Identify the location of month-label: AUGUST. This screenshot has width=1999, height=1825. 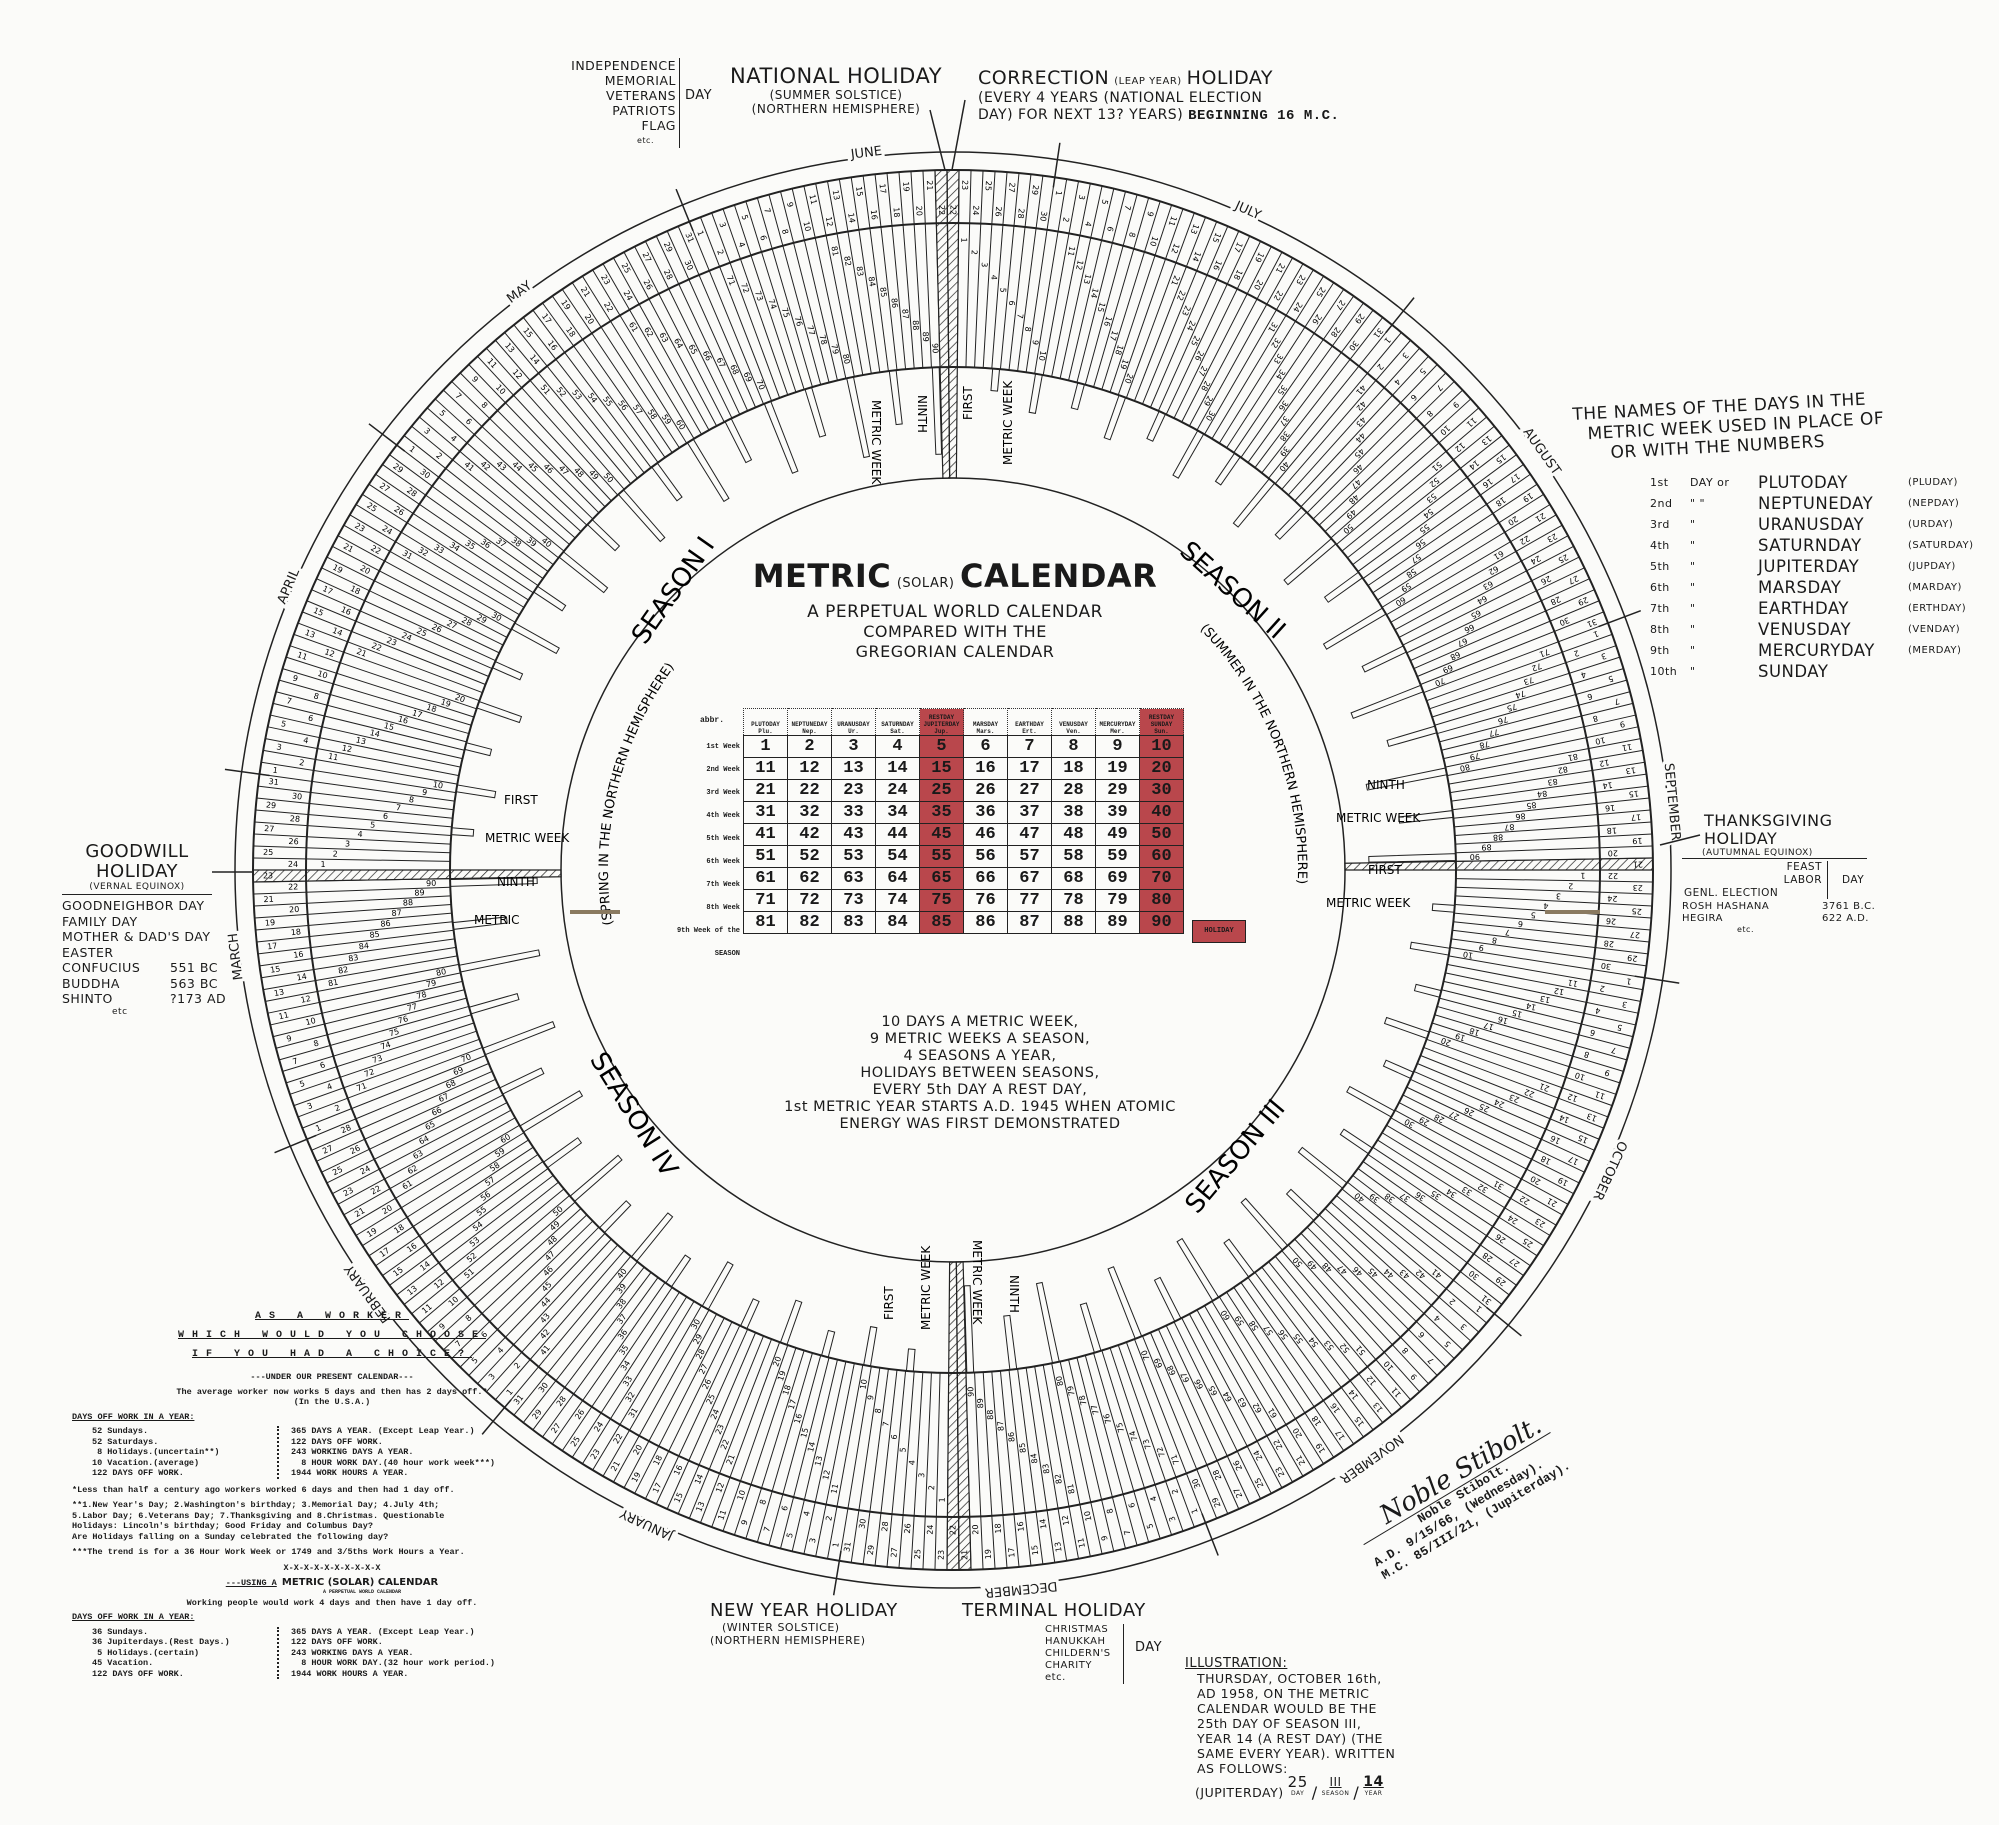
(1542, 451).